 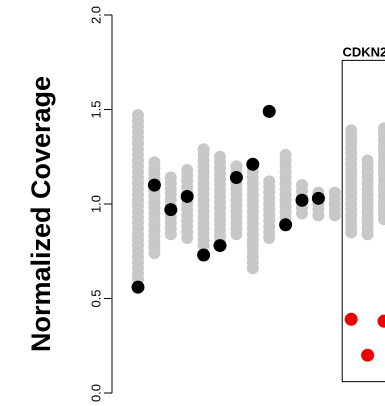 I want to click on y-tick-label: 1.0, so click(x=96, y=204).